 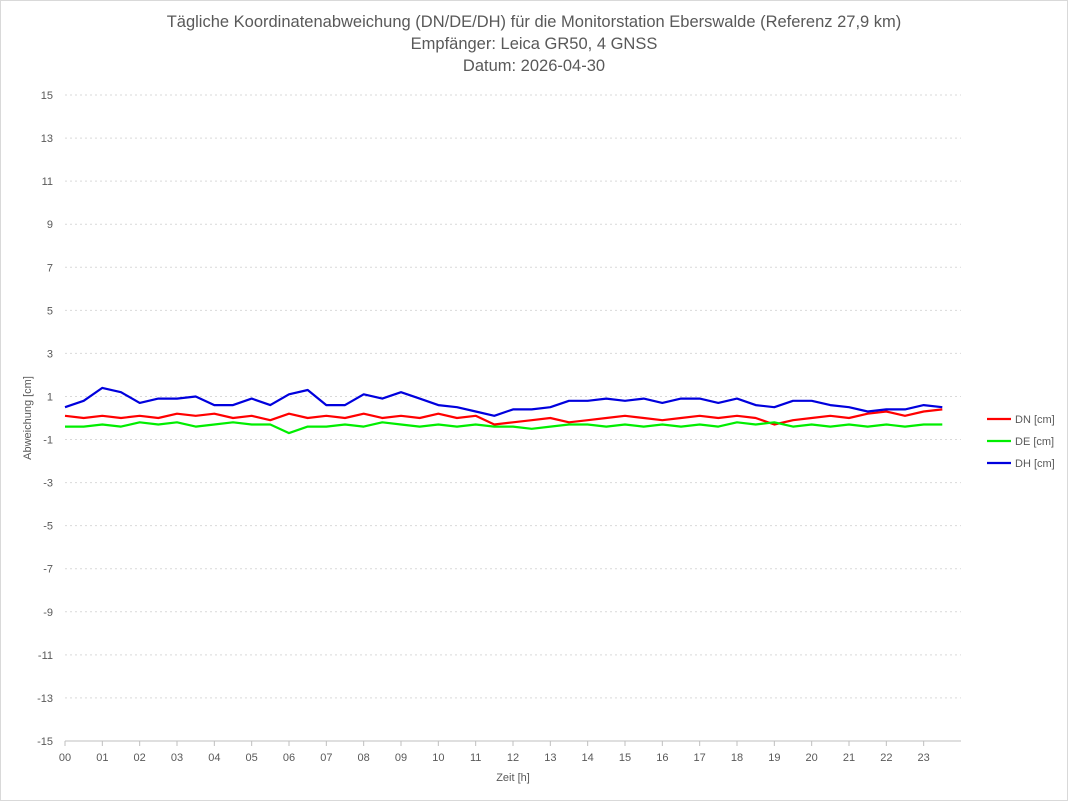 What do you see at coordinates (326, 758) in the screenshot?
I see `x-tick-label: 07` at bounding box center [326, 758].